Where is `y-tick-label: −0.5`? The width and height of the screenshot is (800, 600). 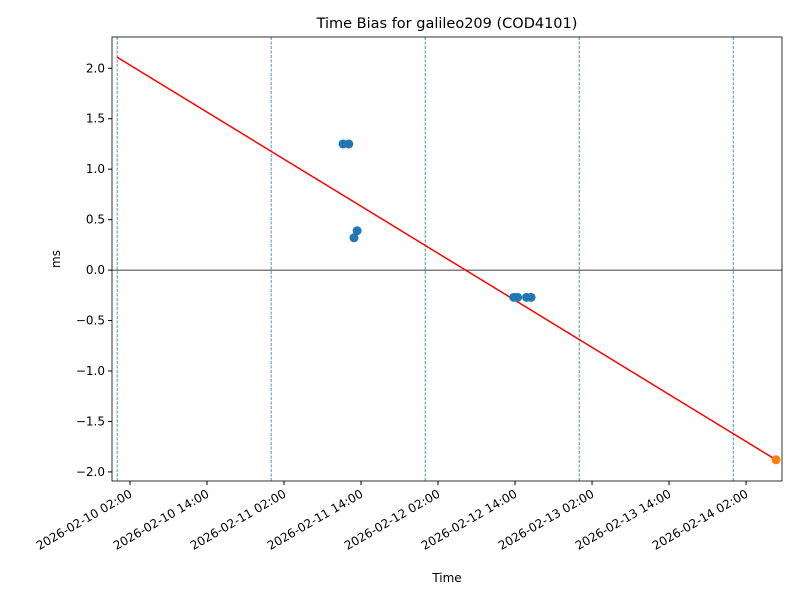
y-tick-label: −0.5 is located at coordinates (90, 321).